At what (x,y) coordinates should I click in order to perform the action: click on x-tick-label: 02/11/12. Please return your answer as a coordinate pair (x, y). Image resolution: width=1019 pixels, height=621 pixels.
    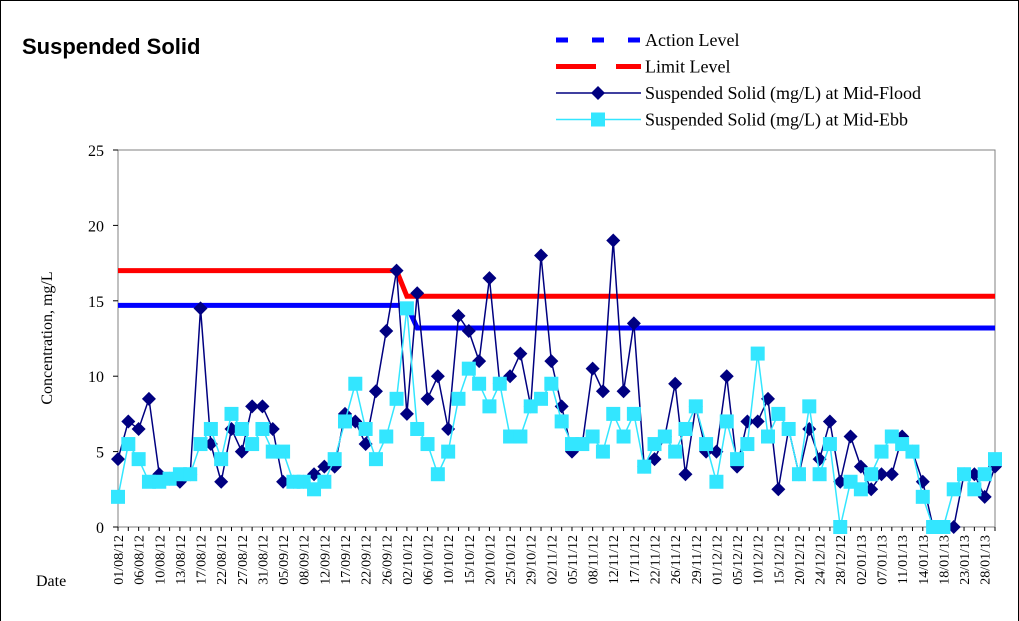
    Looking at the image, I should click on (552, 559).